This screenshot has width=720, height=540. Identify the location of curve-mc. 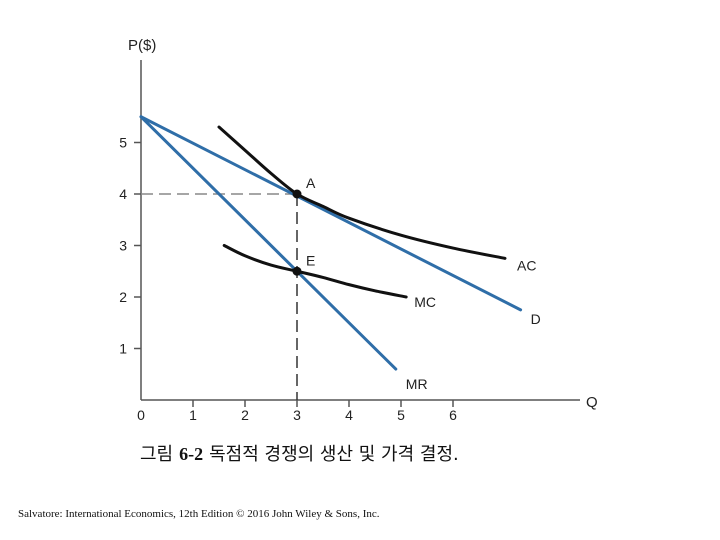
(315, 271).